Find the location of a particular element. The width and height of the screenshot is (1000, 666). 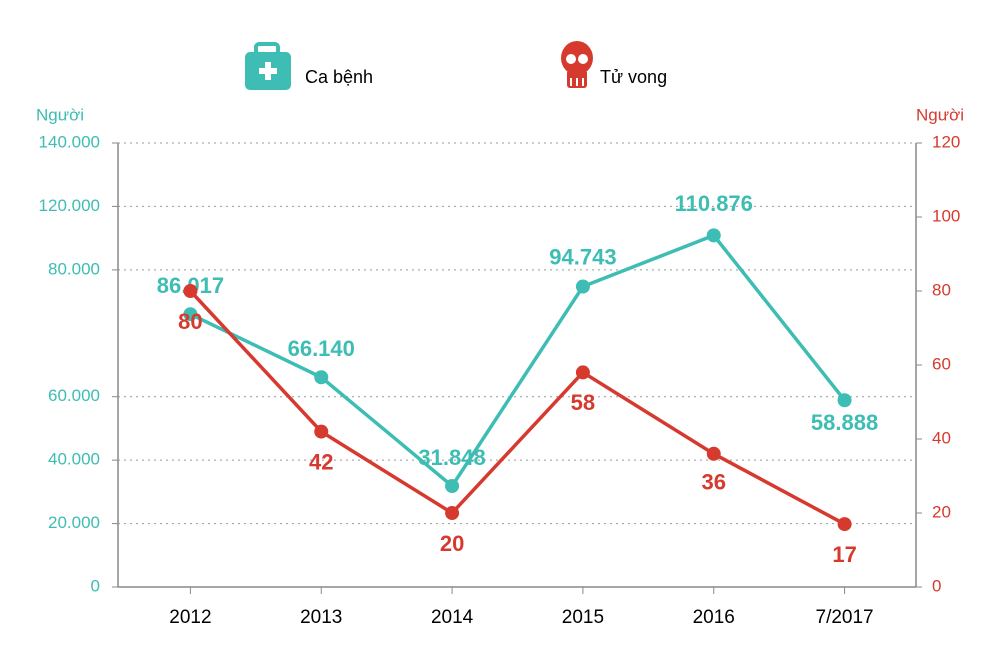

x-tick-label: 2013 is located at coordinates (321, 617).